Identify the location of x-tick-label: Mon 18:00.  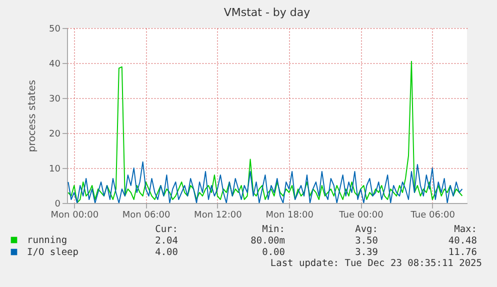
(290, 215).